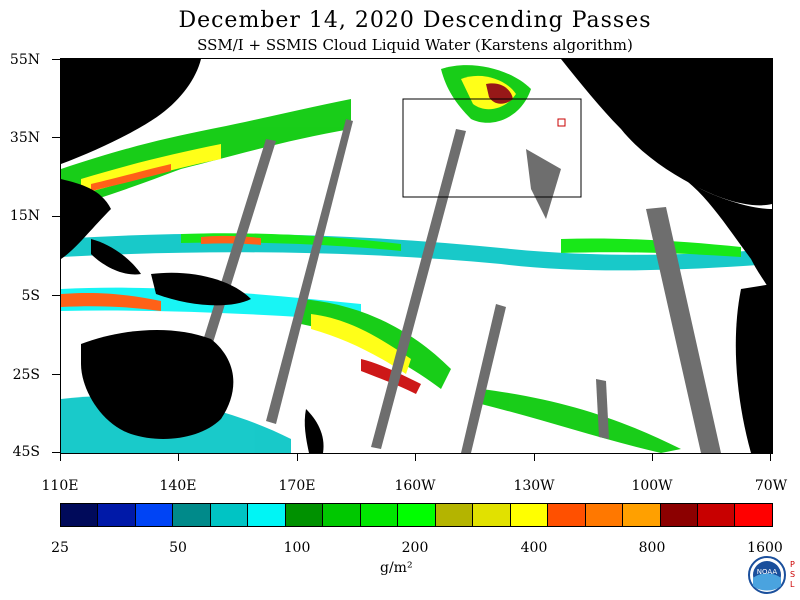  What do you see at coordinates (297, 486) in the screenshot?
I see `lon-label-170e: 170E` at bounding box center [297, 486].